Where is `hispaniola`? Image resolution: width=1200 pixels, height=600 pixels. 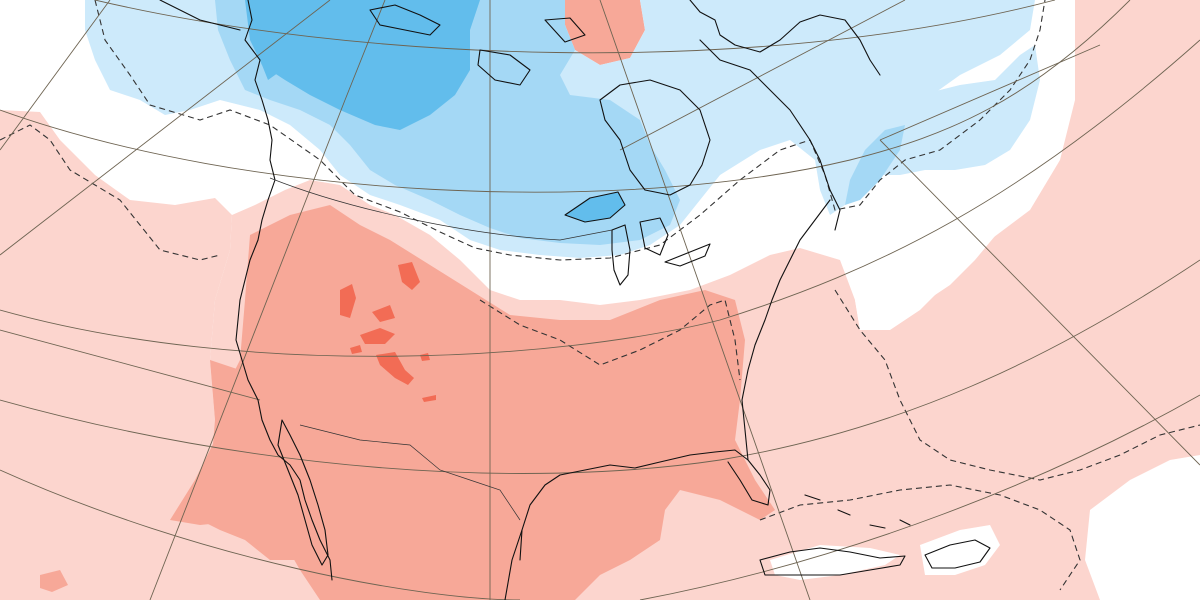 hispaniola is located at coordinates (957, 554).